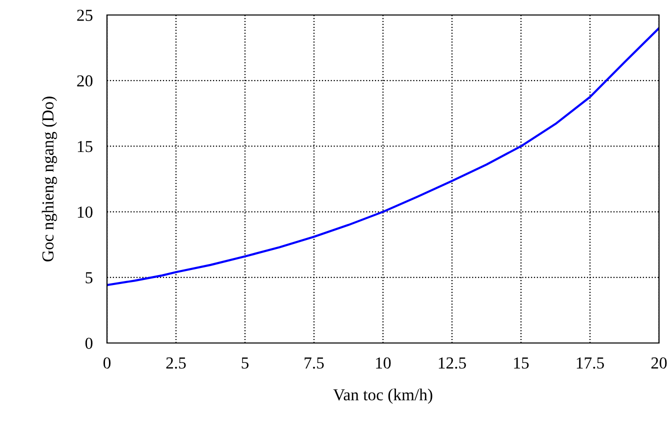 This screenshot has width=672, height=424. Describe the element at coordinates (314, 363) in the screenshot. I see `x-tick-label: 7.5` at that location.